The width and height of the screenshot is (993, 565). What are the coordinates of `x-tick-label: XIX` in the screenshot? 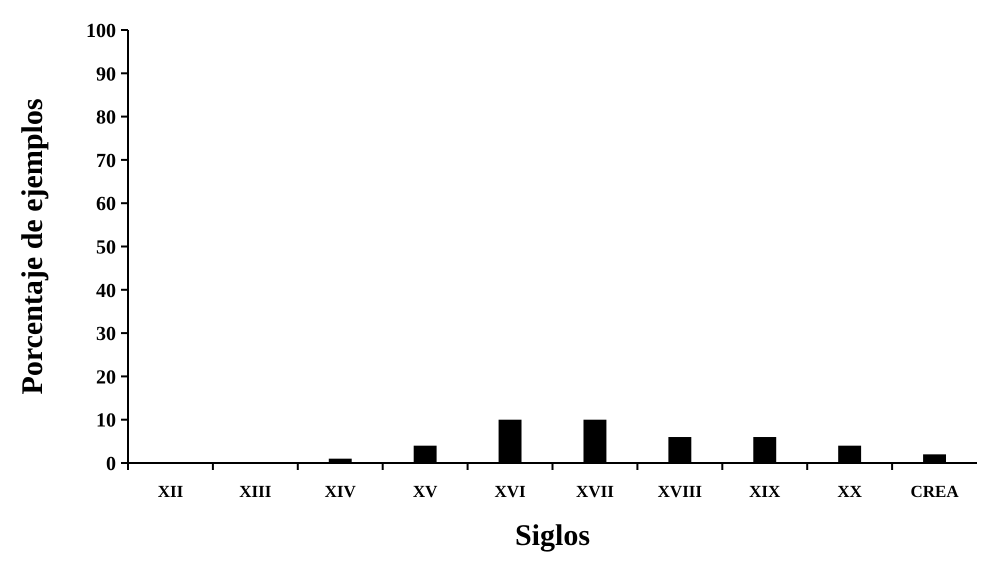 It's located at (765, 491).